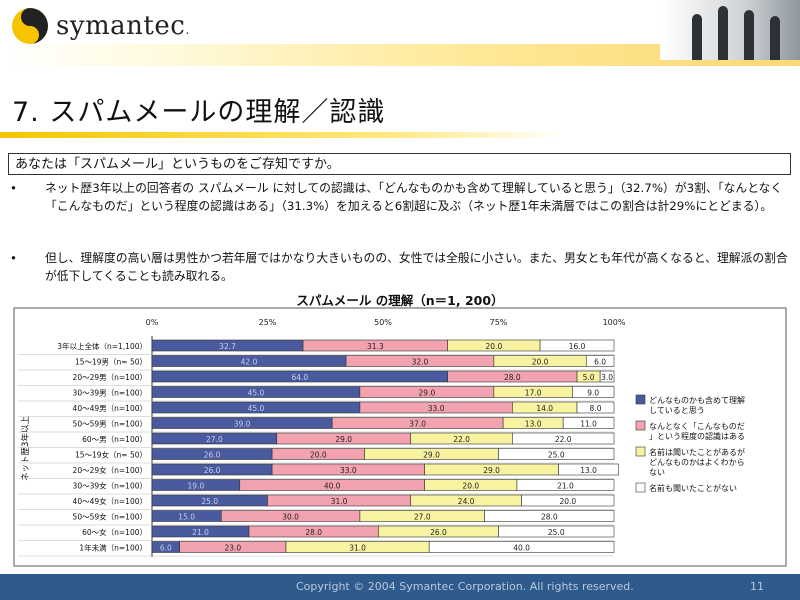 This screenshot has height=600, width=800. I want to click on data-label: 23.0, so click(232, 548).